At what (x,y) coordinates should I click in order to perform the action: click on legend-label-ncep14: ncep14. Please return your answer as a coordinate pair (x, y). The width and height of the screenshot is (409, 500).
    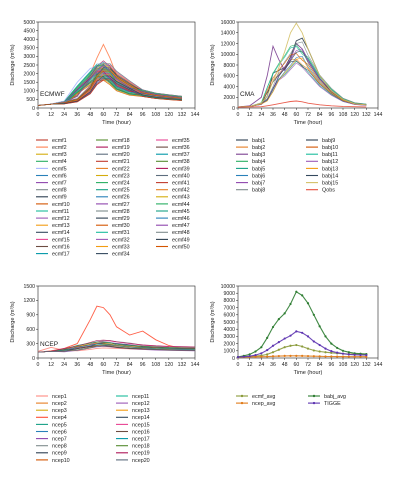
    Looking at the image, I should click on (141, 418).